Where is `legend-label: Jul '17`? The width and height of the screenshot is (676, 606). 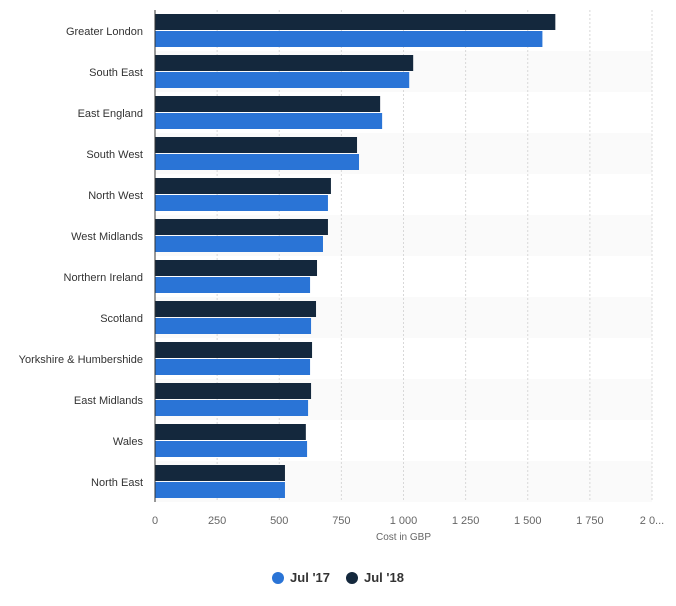
legend-label: Jul '17 is located at coordinates (310, 577).